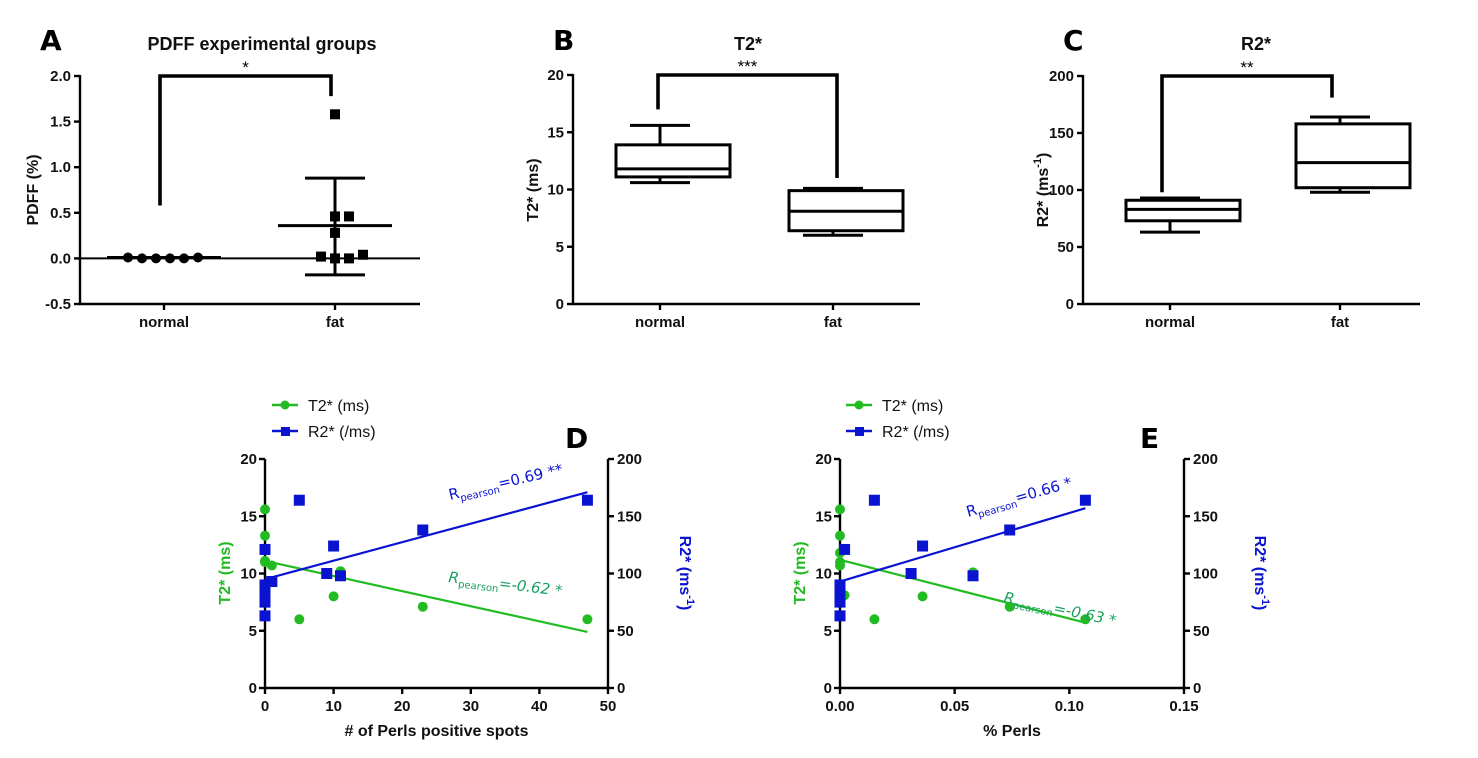  What do you see at coordinates (1353, 154) in the screenshot?
I see `box-fat` at bounding box center [1353, 154].